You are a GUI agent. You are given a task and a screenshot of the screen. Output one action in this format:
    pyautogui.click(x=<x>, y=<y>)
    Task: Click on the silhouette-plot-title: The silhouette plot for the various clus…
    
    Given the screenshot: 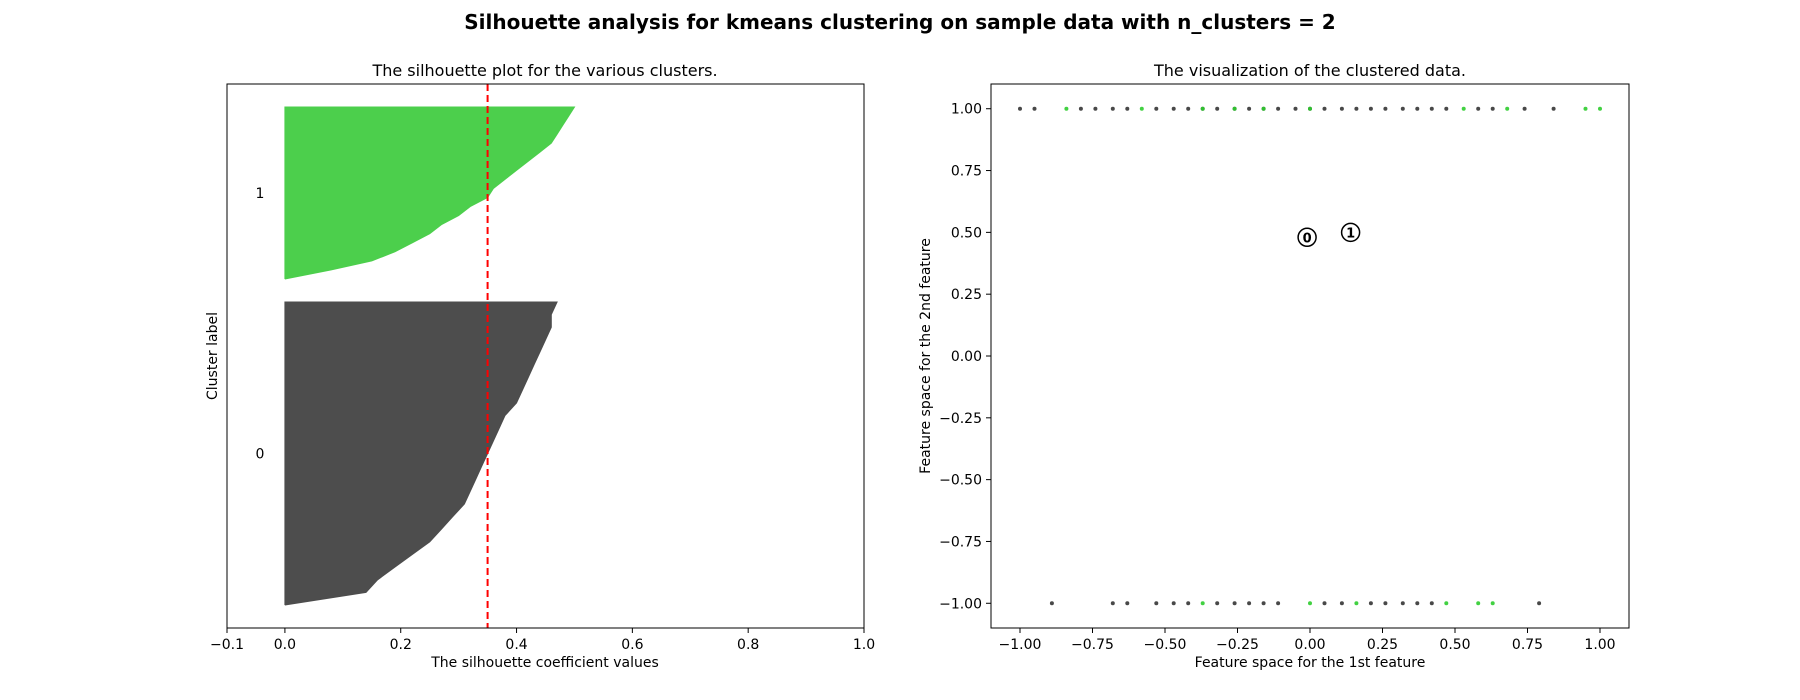 What is the action you would take?
    pyautogui.click(x=544, y=70)
    